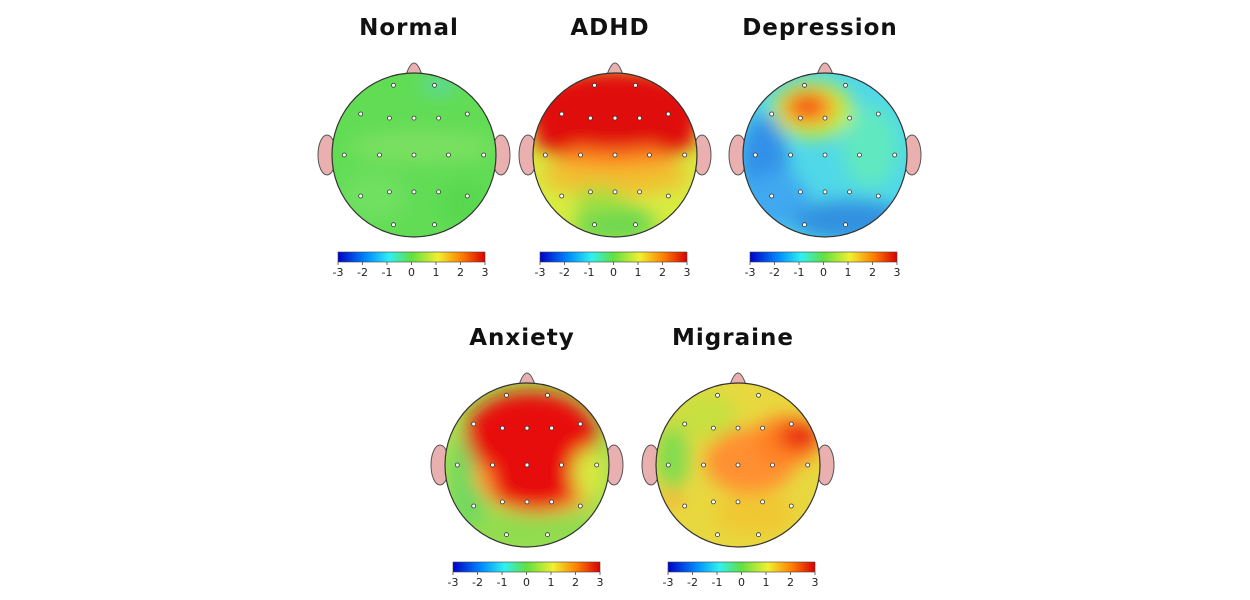  I want to click on panel-title: Depression, so click(820, 28).